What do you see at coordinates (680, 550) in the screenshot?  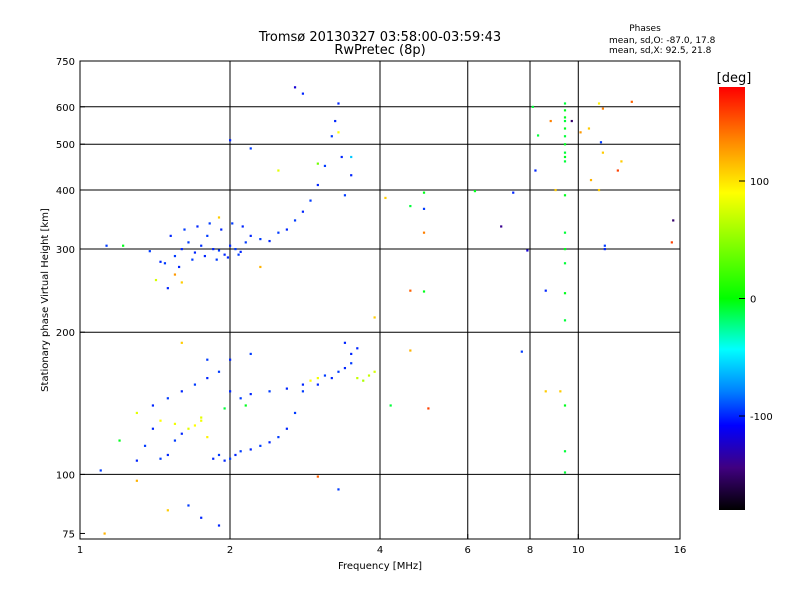 I see `x-tick-label: 16` at bounding box center [680, 550].